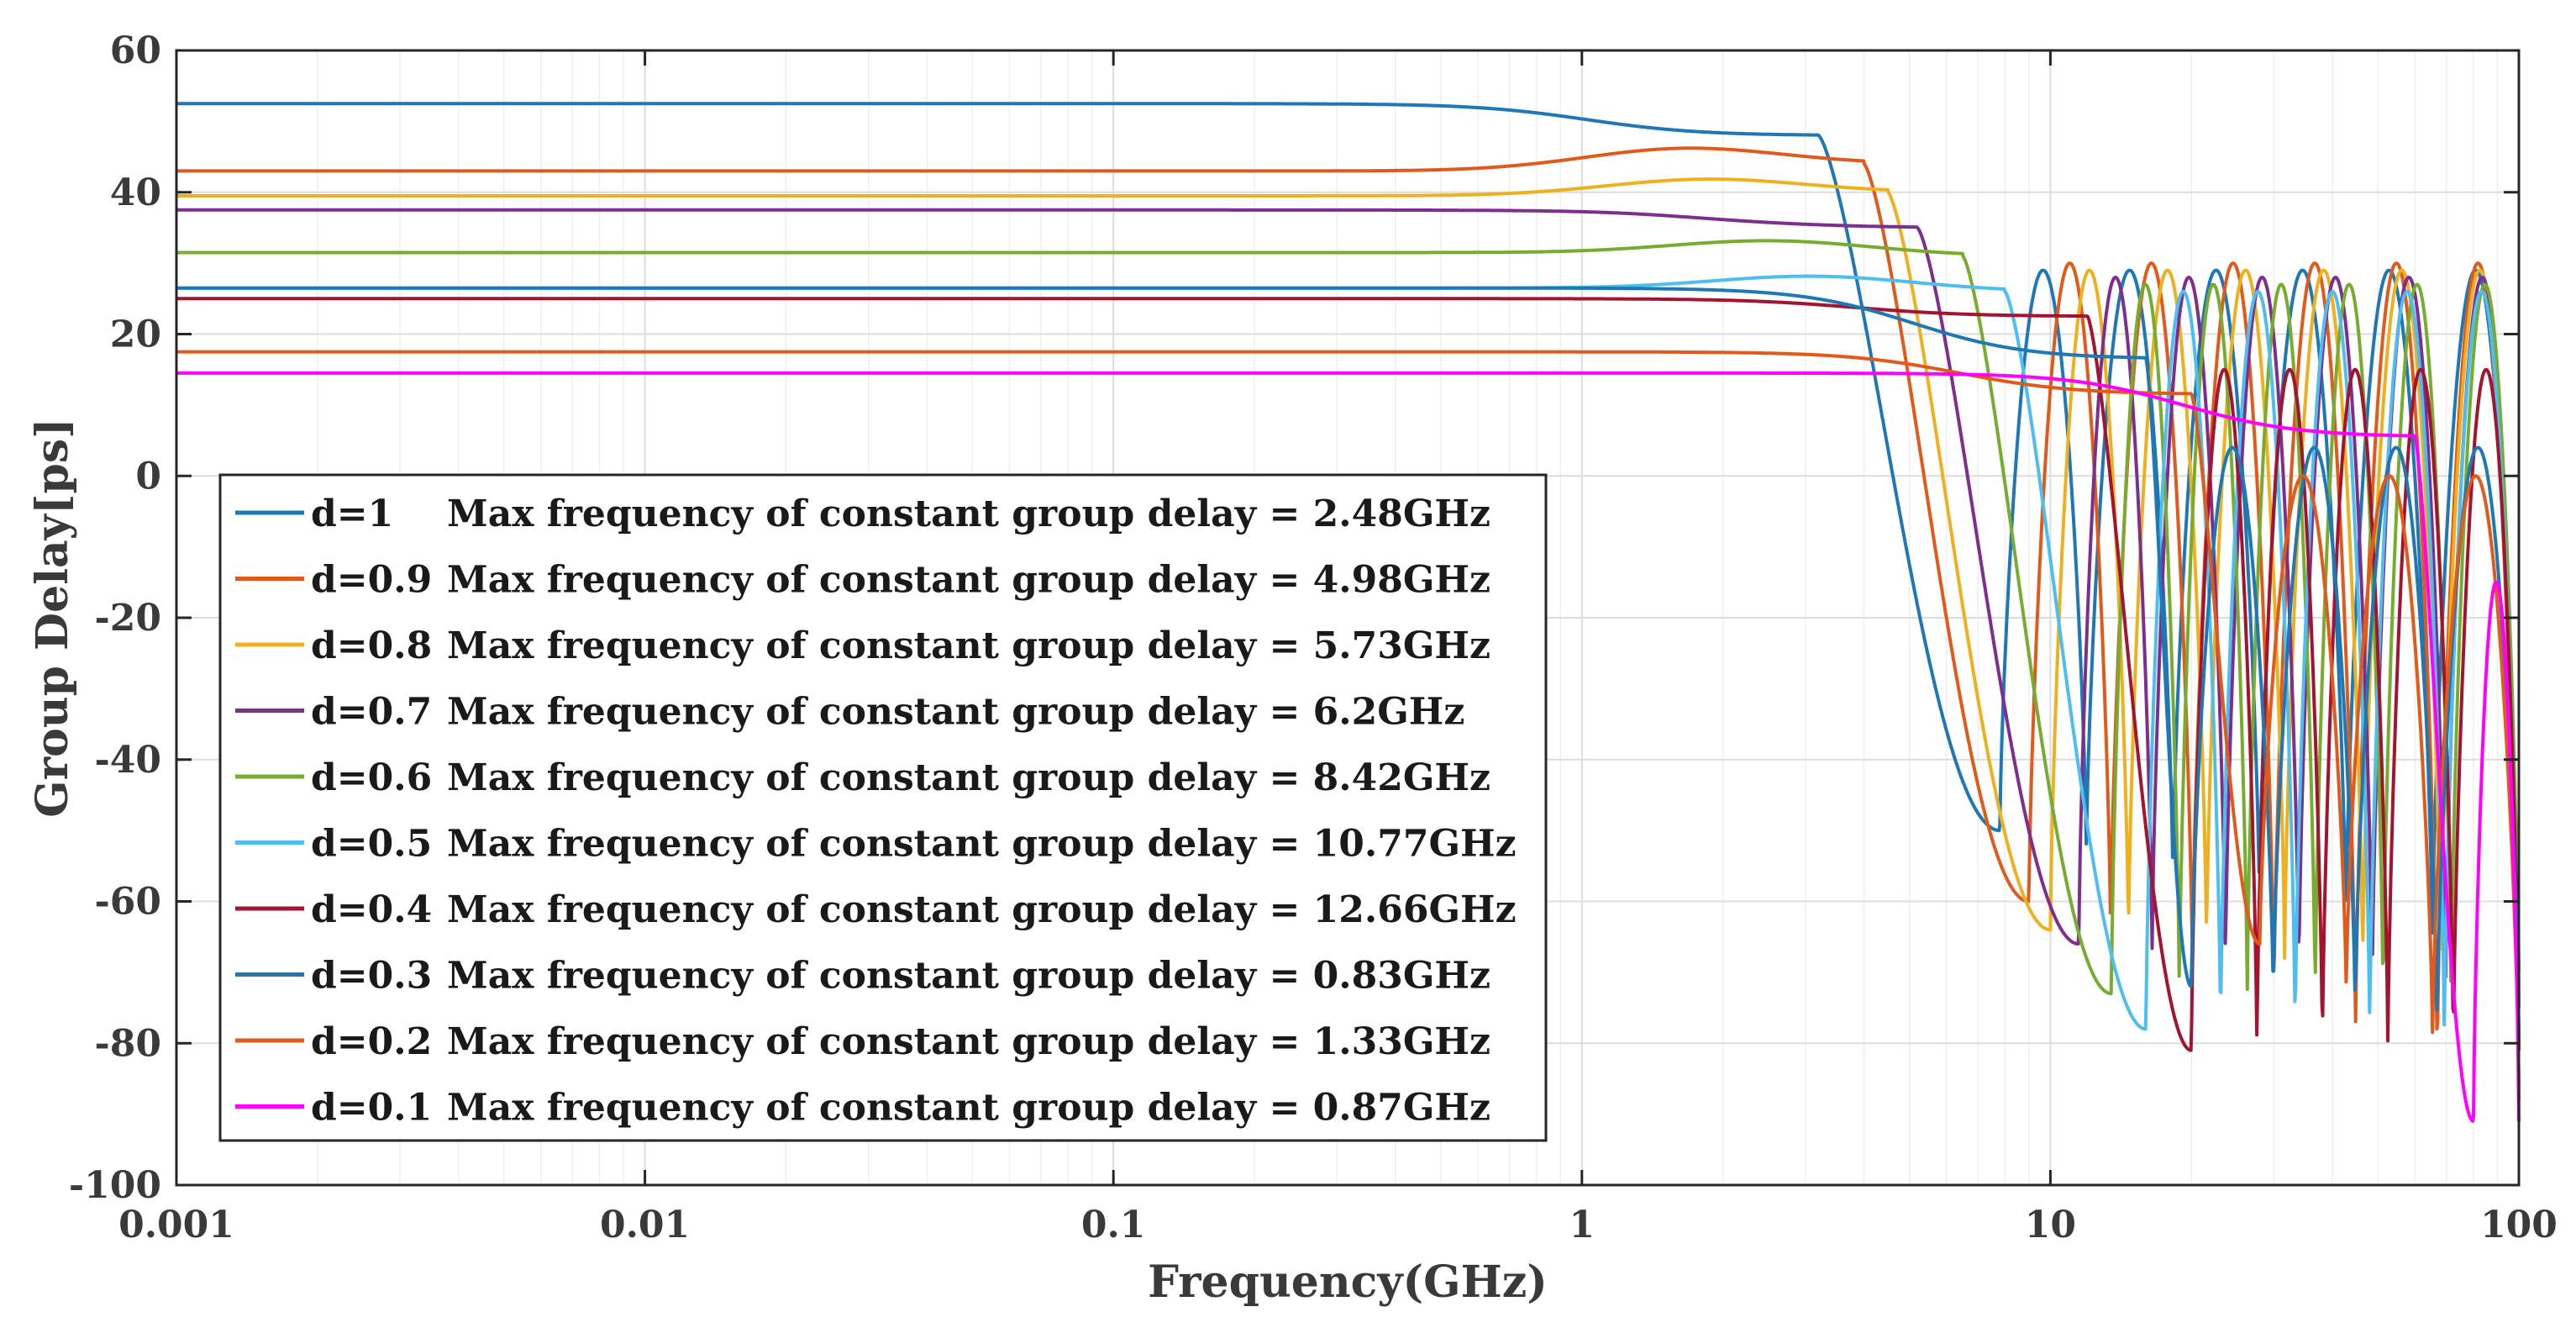 The width and height of the screenshot is (2576, 1333). What do you see at coordinates (371, 845) in the screenshot?
I see `legend-entry-name: d=0.5` at bounding box center [371, 845].